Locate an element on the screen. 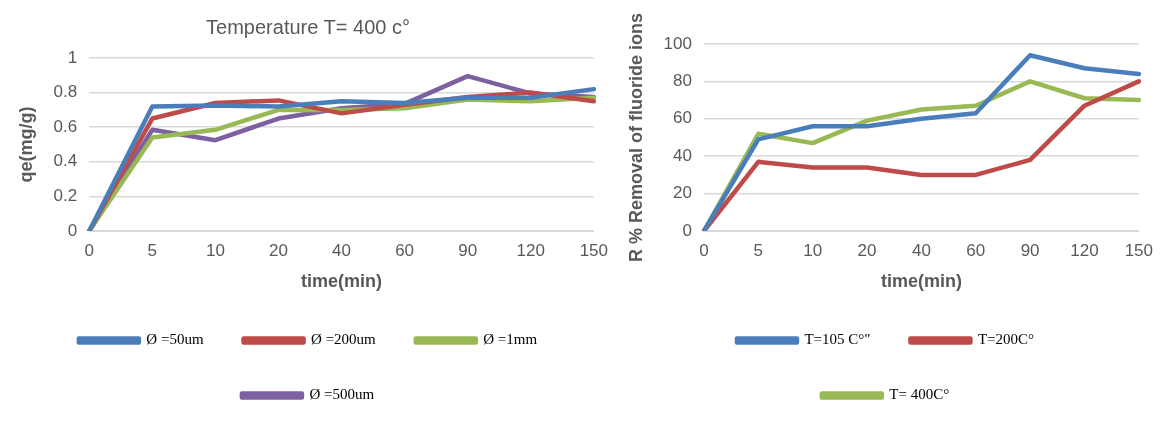 Image resolution: width=1173 pixels, height=423 pixels. y-tick-label: 80 is located at coordinates (682, 81).